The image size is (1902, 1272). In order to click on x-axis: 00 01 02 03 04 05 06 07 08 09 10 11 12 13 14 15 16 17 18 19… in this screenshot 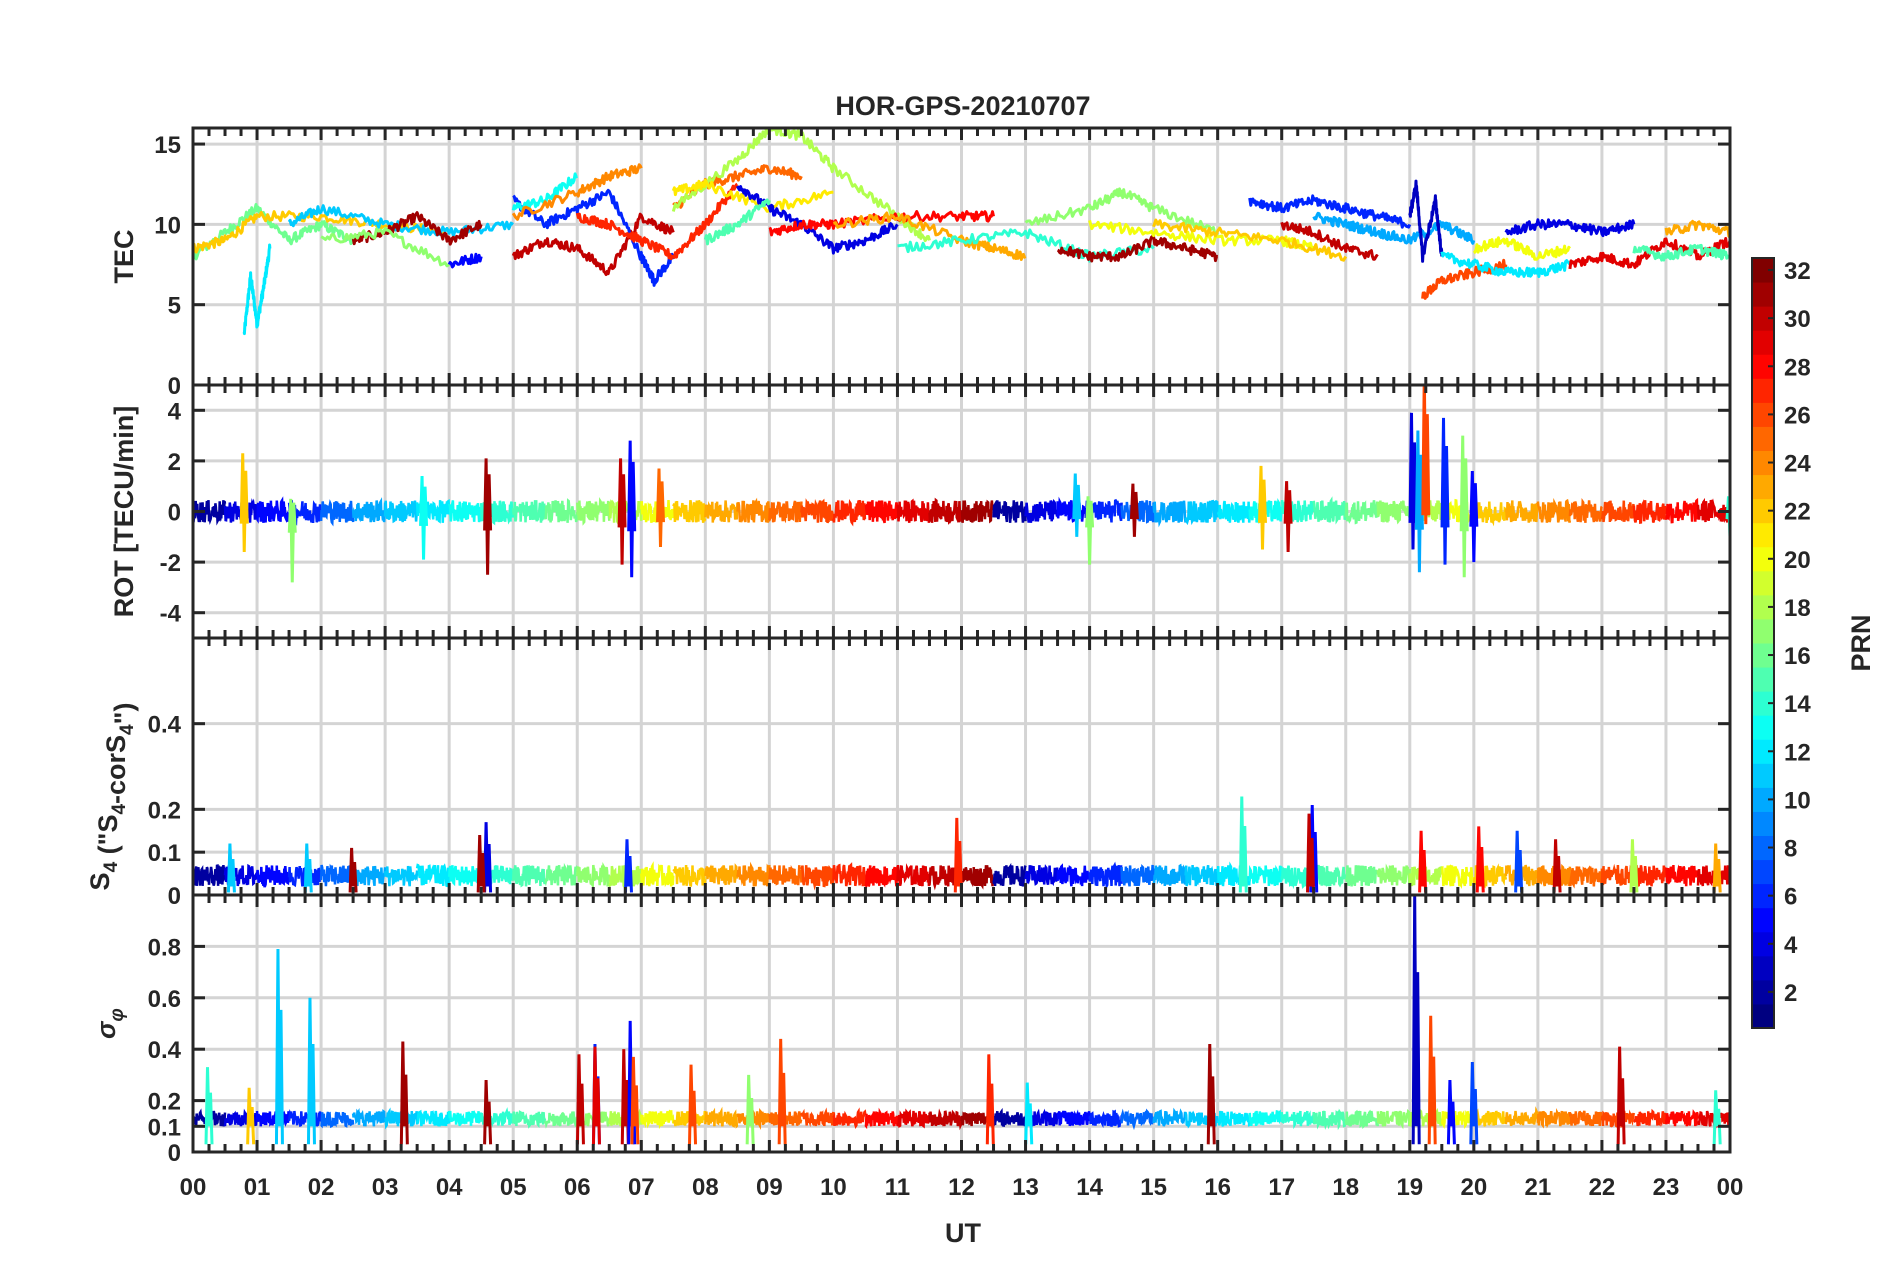, I will do `click(962, 1187)`.